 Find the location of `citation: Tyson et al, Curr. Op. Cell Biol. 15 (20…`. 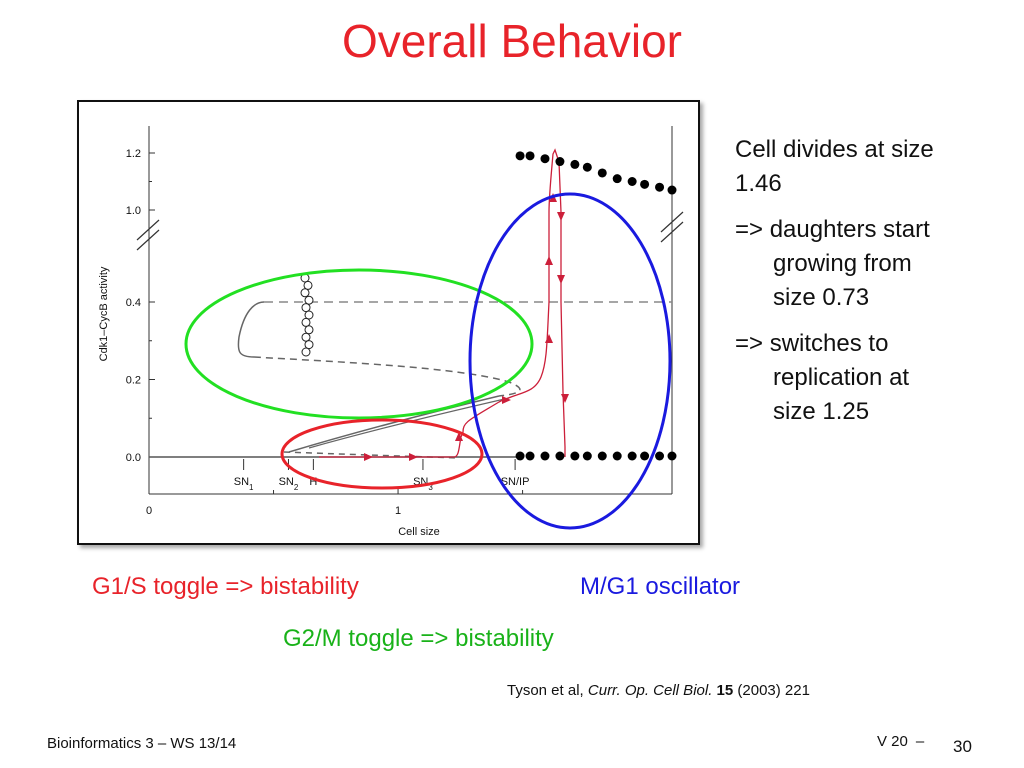

citation: Tyson et al, Curr. Op. Cell Biol. 15 (20… is located at coordinates (658, 690).